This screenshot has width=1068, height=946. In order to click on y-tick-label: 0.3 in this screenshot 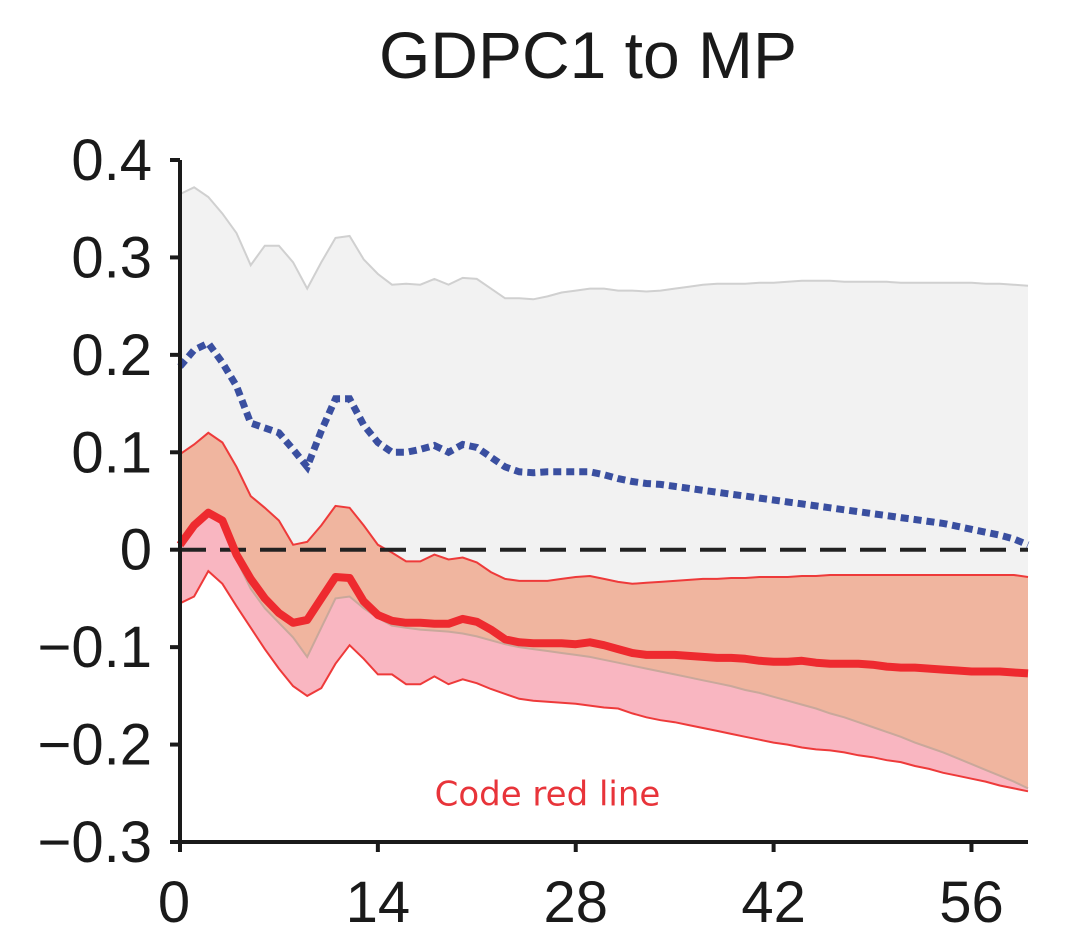, I will do `click(111, 257)`.